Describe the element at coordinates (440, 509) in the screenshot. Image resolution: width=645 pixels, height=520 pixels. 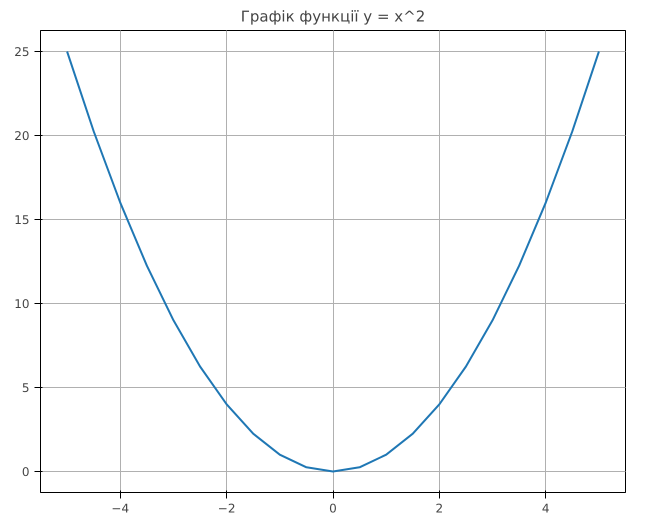
I see `x-tick-label: 2` at that location.